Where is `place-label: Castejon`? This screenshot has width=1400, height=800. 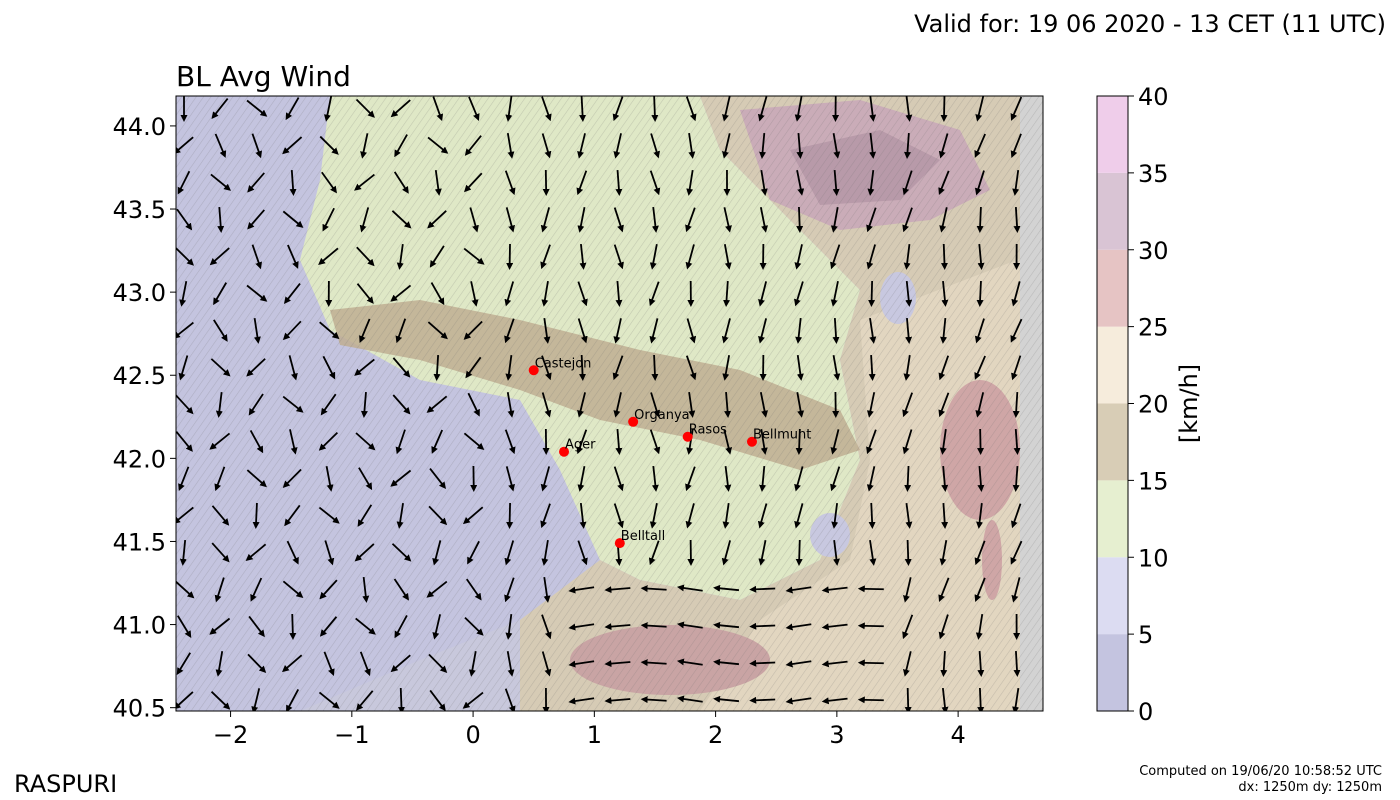
place-label: Castejon is located at coordinates (563, 363).